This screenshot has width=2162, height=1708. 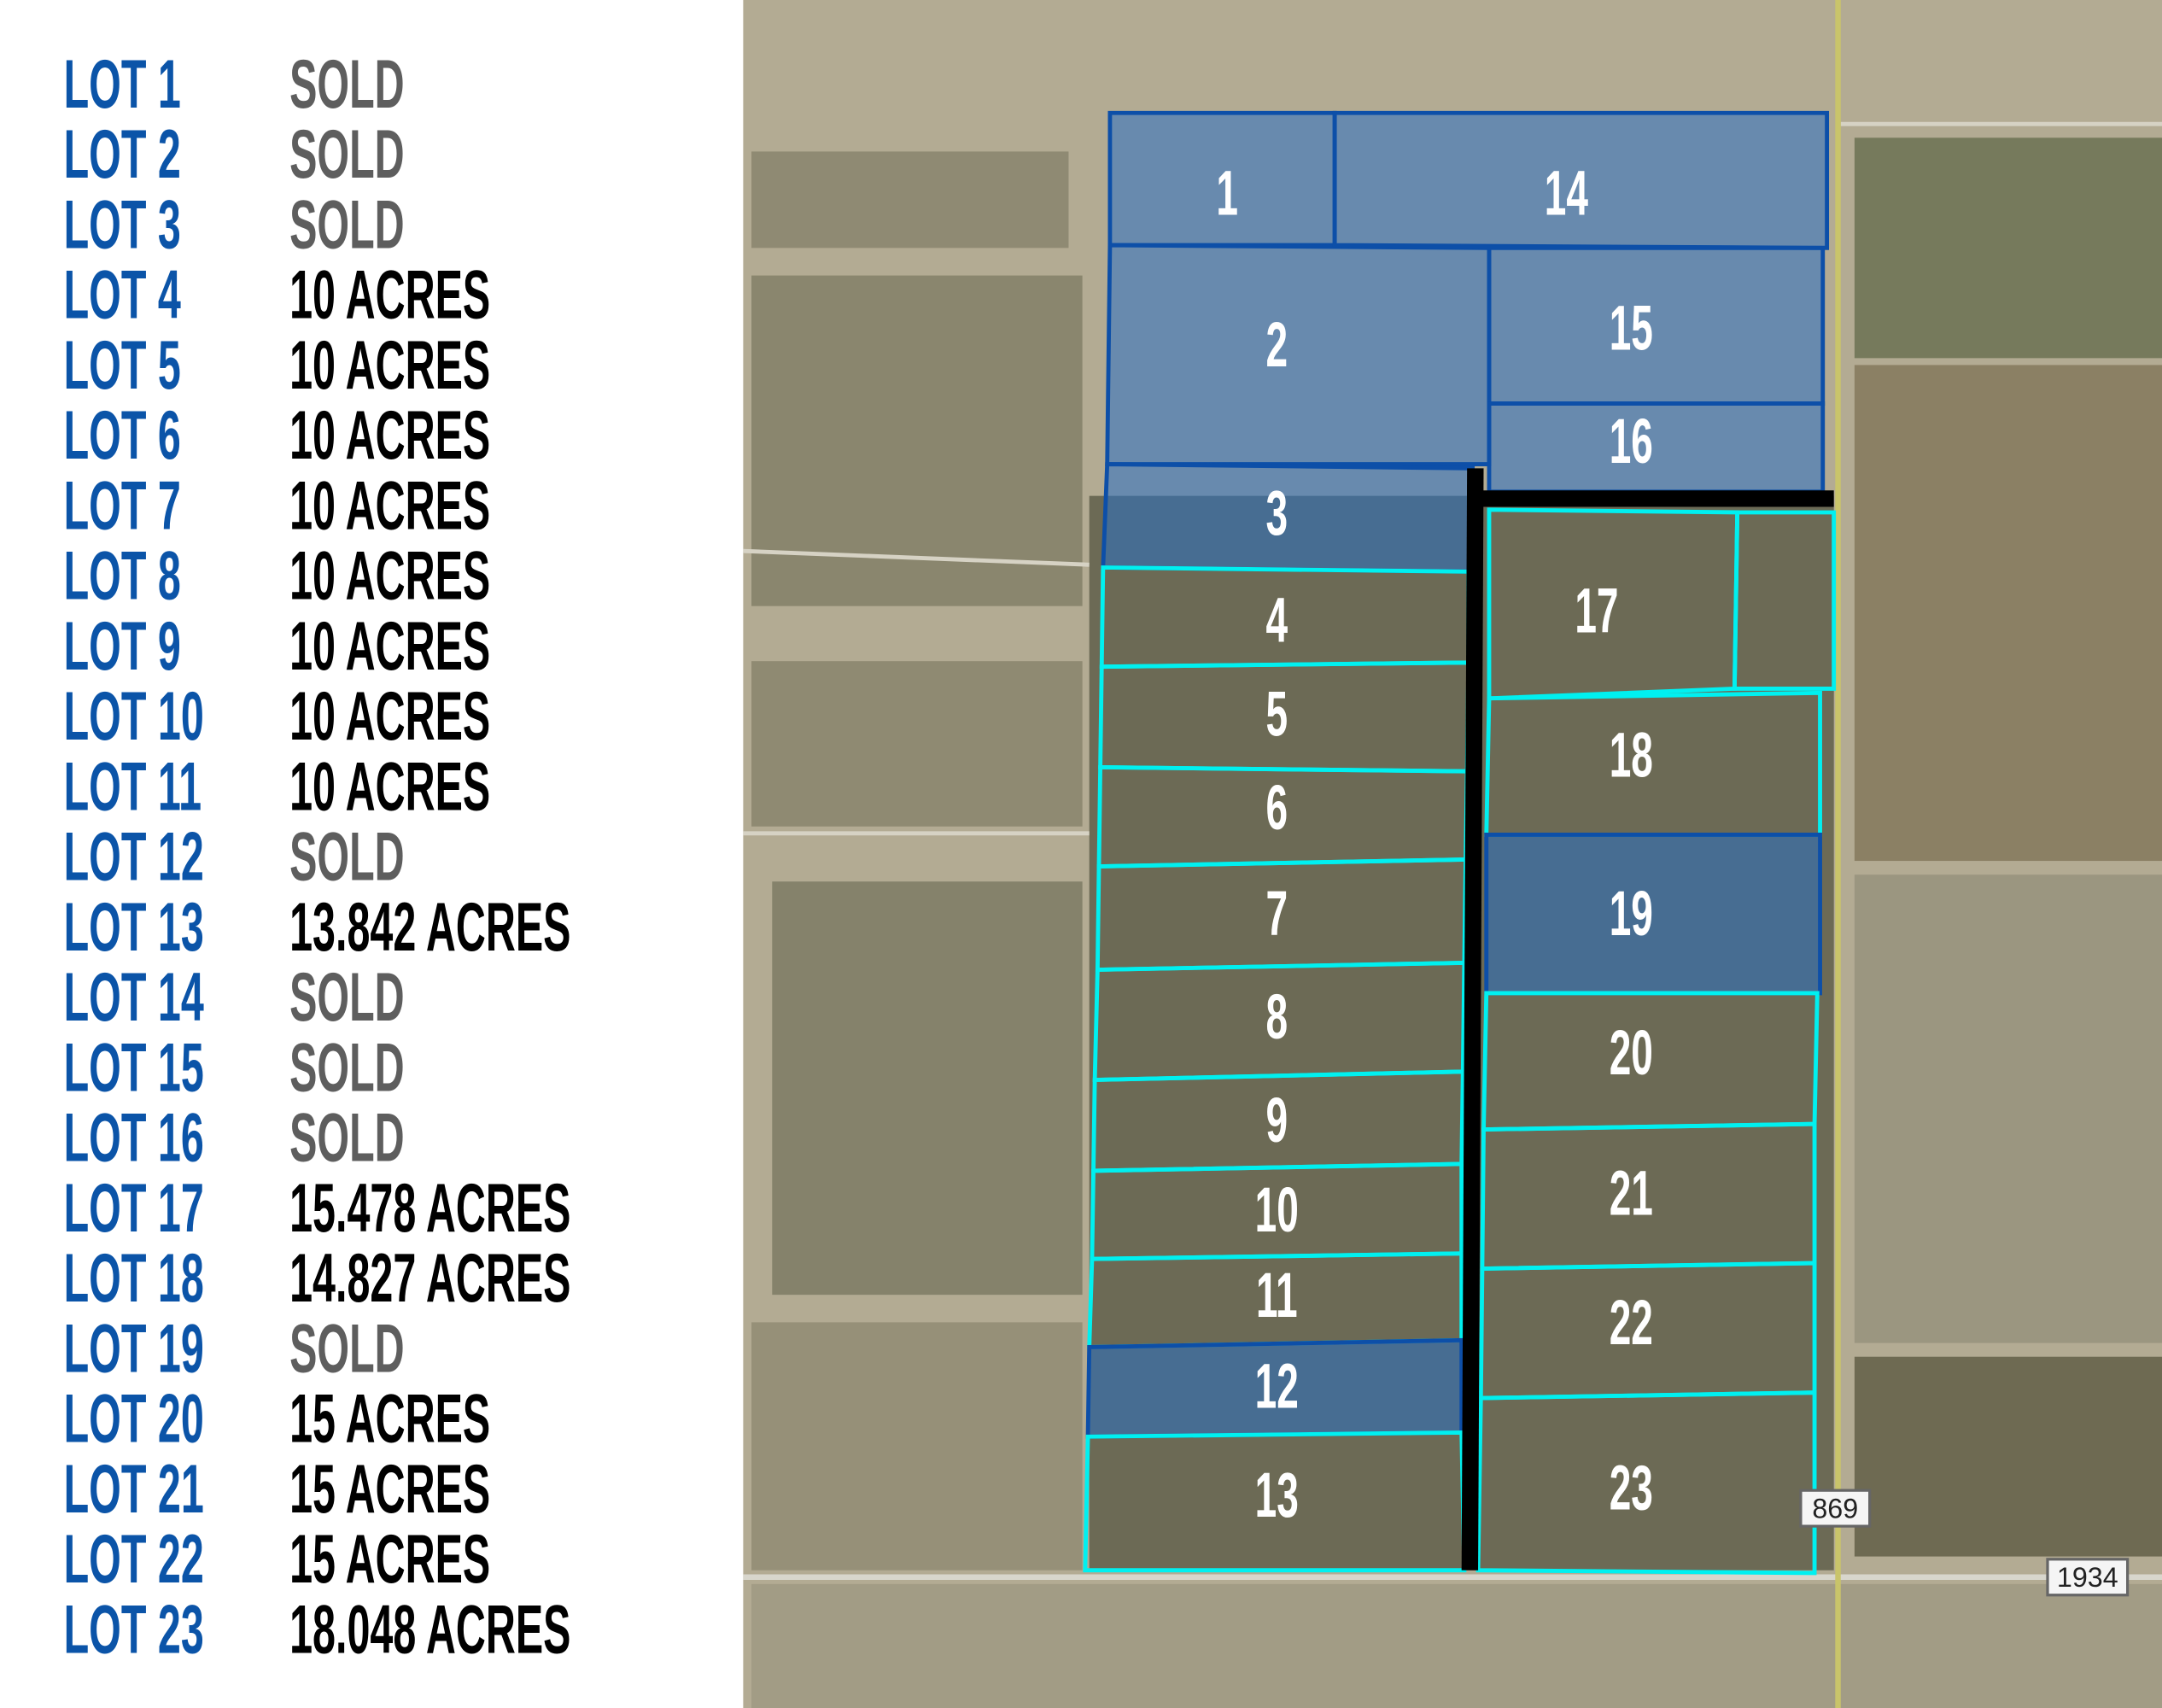 What do you see at coordinates (1276, 621) in the screenshot?
I see `parcel-number-label: 4` at bounding box center [1276, 621].